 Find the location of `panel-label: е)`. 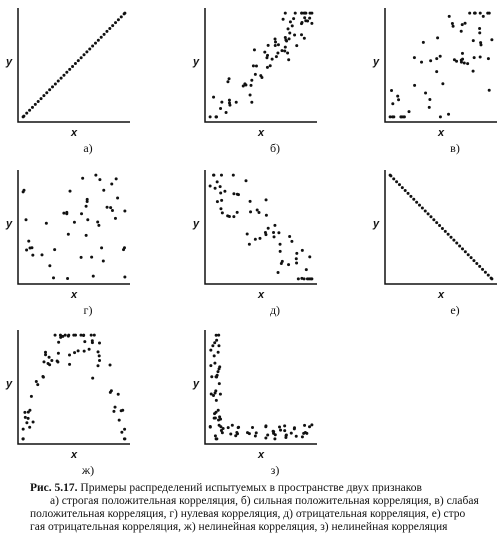

panel-label: е) is located at coordinates (454, 310).